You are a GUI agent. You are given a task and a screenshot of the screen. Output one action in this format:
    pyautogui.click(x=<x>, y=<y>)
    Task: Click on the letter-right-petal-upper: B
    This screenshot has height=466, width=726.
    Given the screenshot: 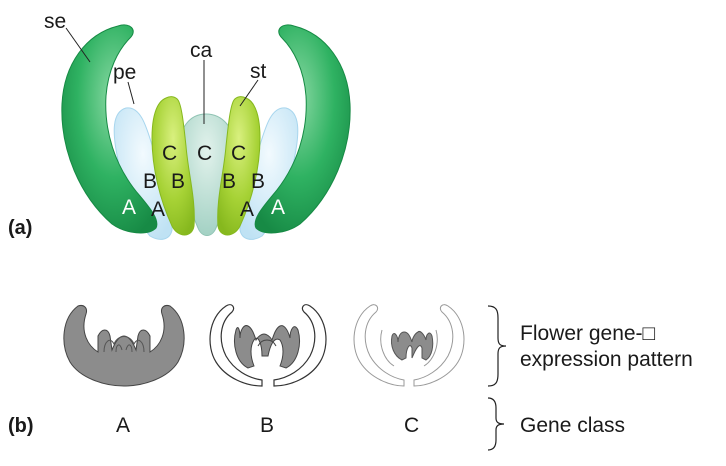 What is the action you would take?
    pyautogui.click(x=258, y=181)
    